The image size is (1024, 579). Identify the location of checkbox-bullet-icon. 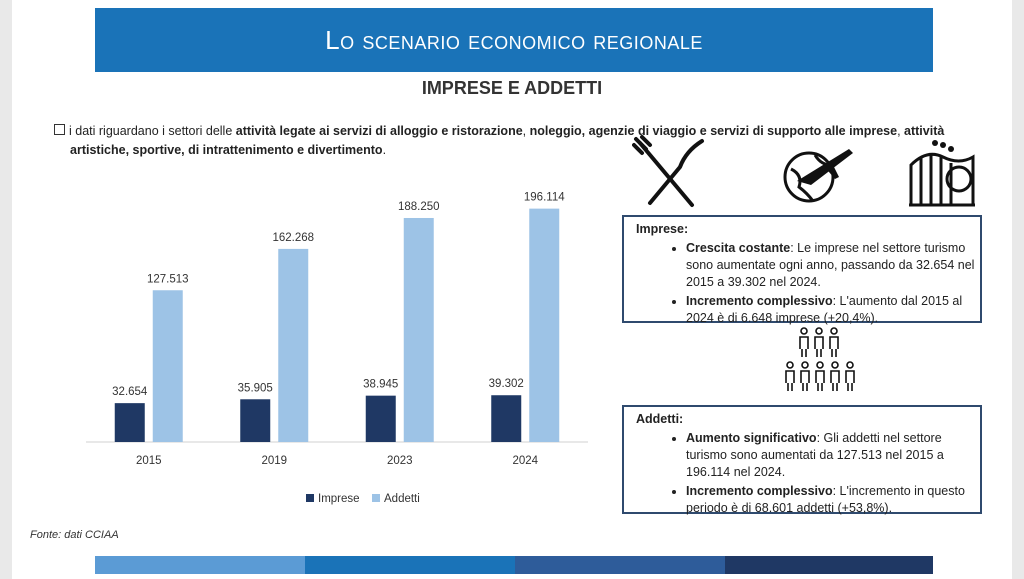
(59, 129).